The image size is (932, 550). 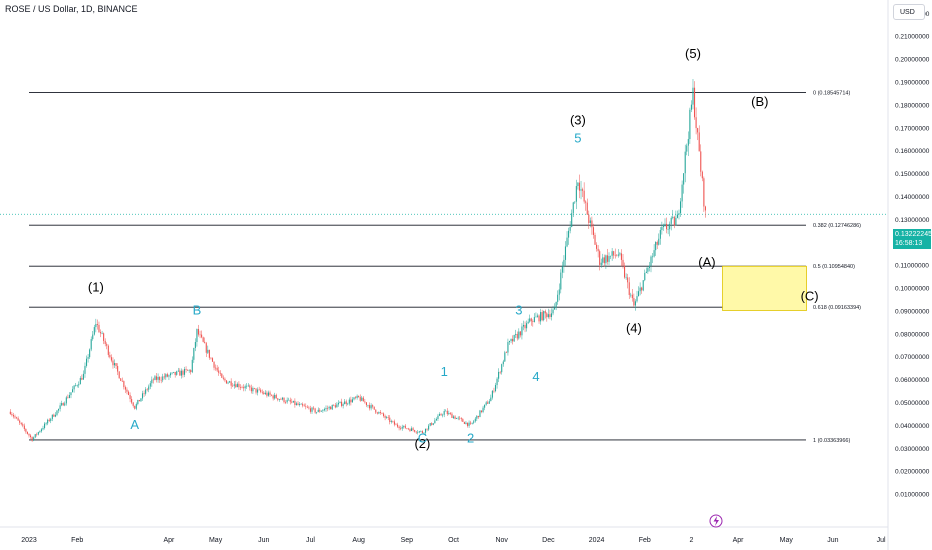 I want to click on target-zone, so click(x=764, y=288).